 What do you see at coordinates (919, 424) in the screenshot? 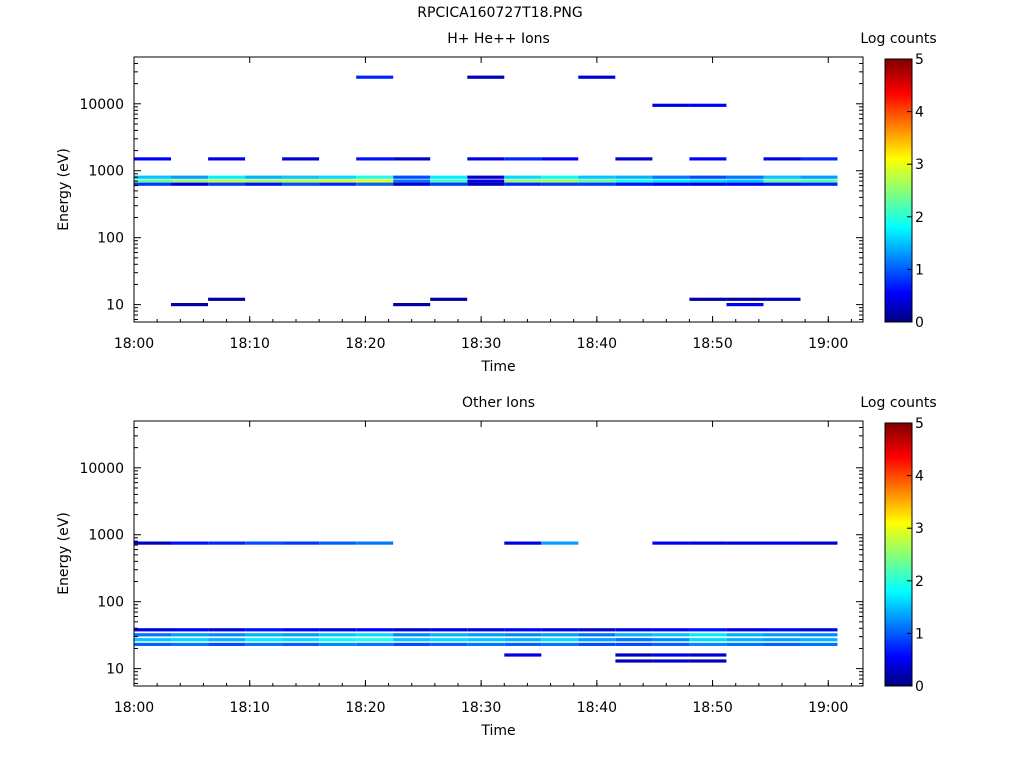
I see `colorbar-tick-label: 5` at bounding box center [919, 424].